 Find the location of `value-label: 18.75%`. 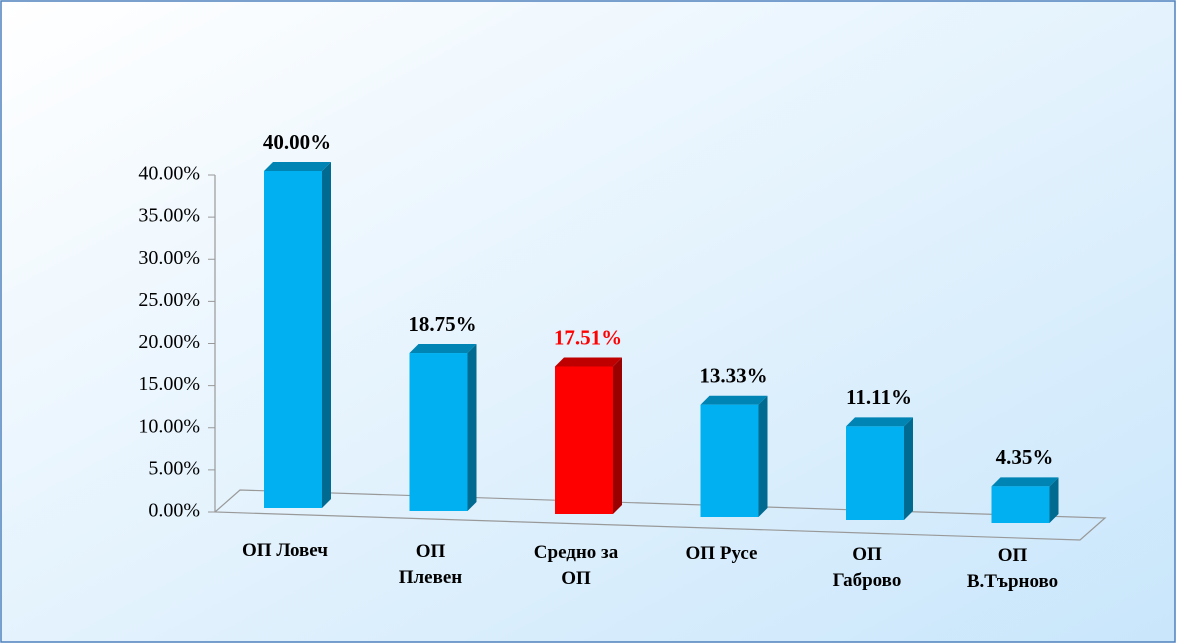

value-label: 18.75% is located at coordinates (442, 324).